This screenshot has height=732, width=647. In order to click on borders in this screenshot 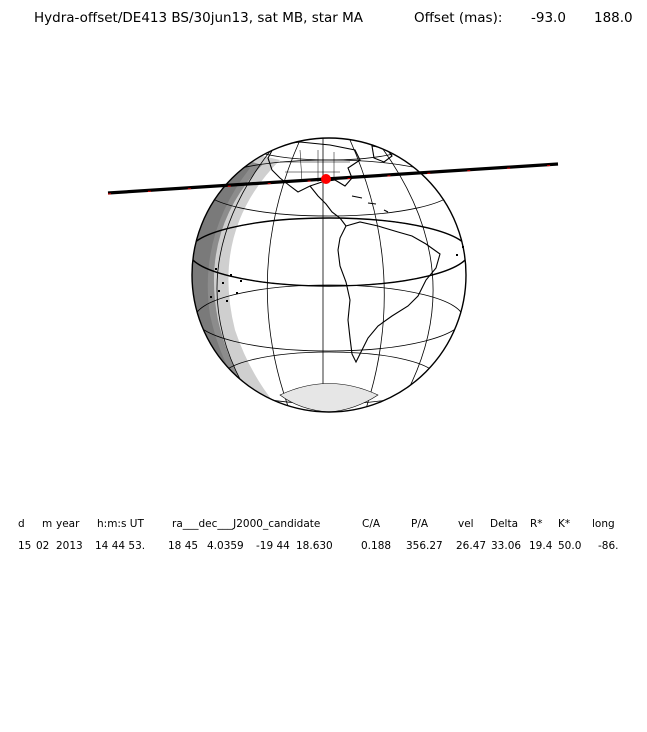, I will do `click(315, 166)`.